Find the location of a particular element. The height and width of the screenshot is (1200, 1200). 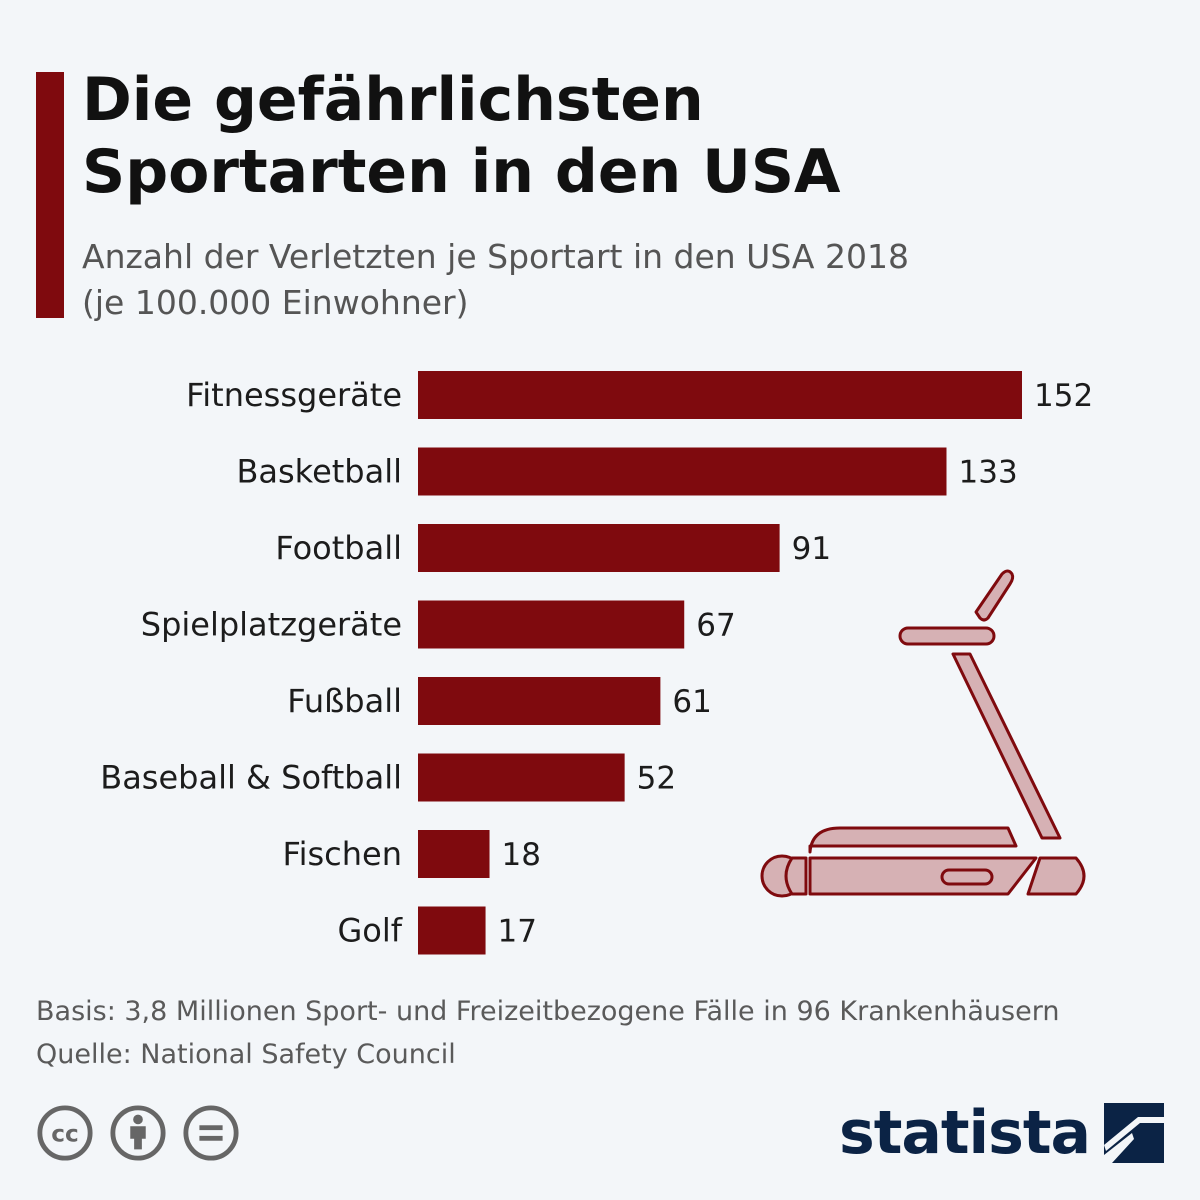

category-label: Football is located at coordinates (338, 548).